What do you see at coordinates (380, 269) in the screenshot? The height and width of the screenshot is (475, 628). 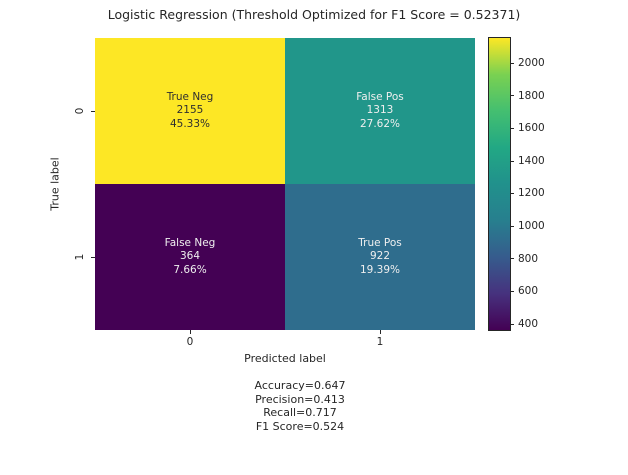 I see `cell-percent: 19.39%` at bounding box center [380, 269].